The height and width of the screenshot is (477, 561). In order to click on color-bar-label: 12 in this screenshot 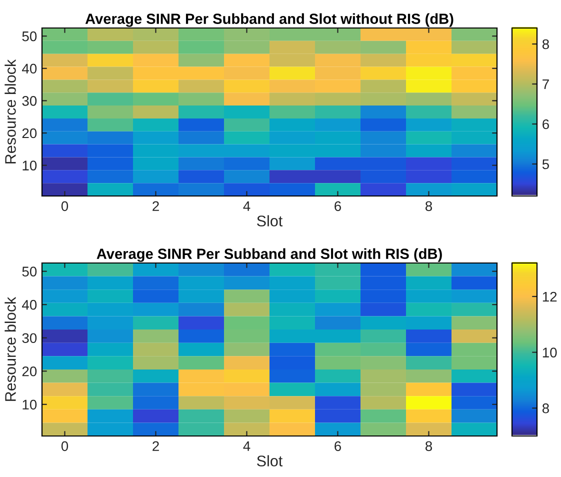, I will do `click(549, 297)`.